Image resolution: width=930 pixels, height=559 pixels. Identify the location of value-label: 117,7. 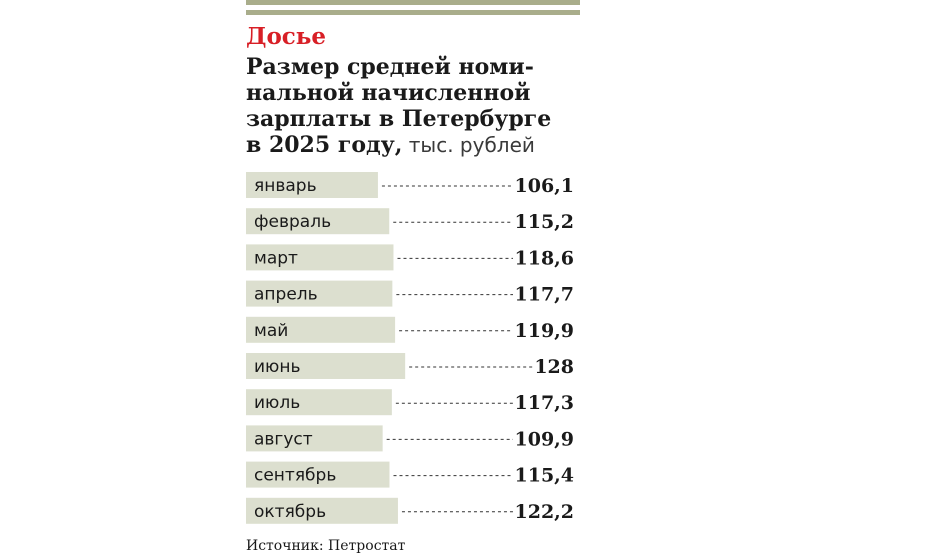
(545, 295).